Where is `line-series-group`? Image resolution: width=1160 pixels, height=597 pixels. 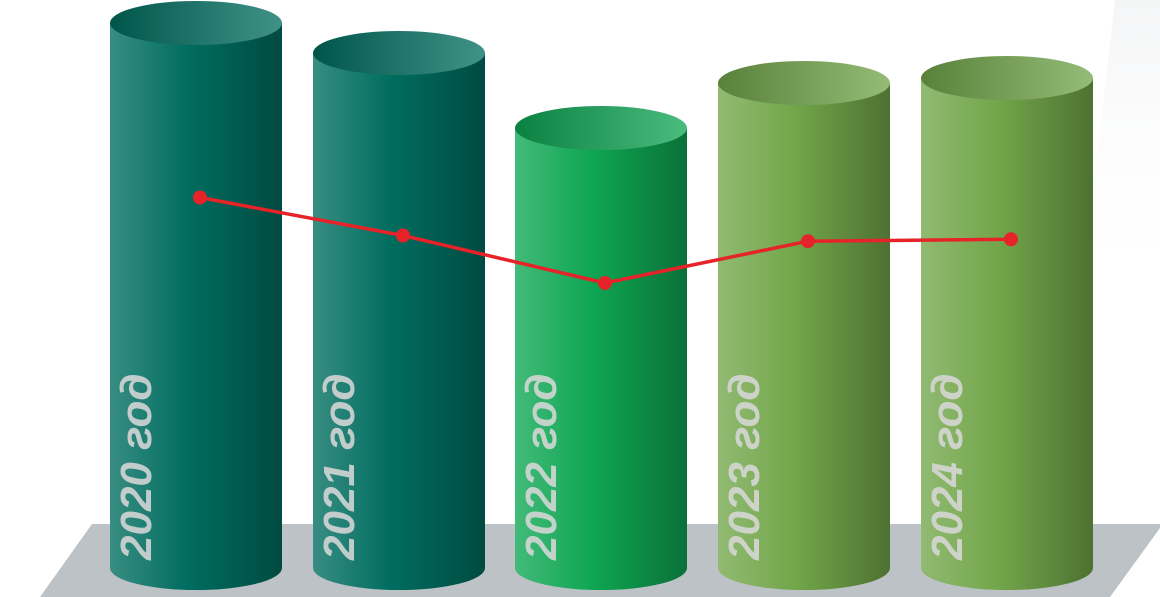
line-series-group is located at coordinates (605, 240).